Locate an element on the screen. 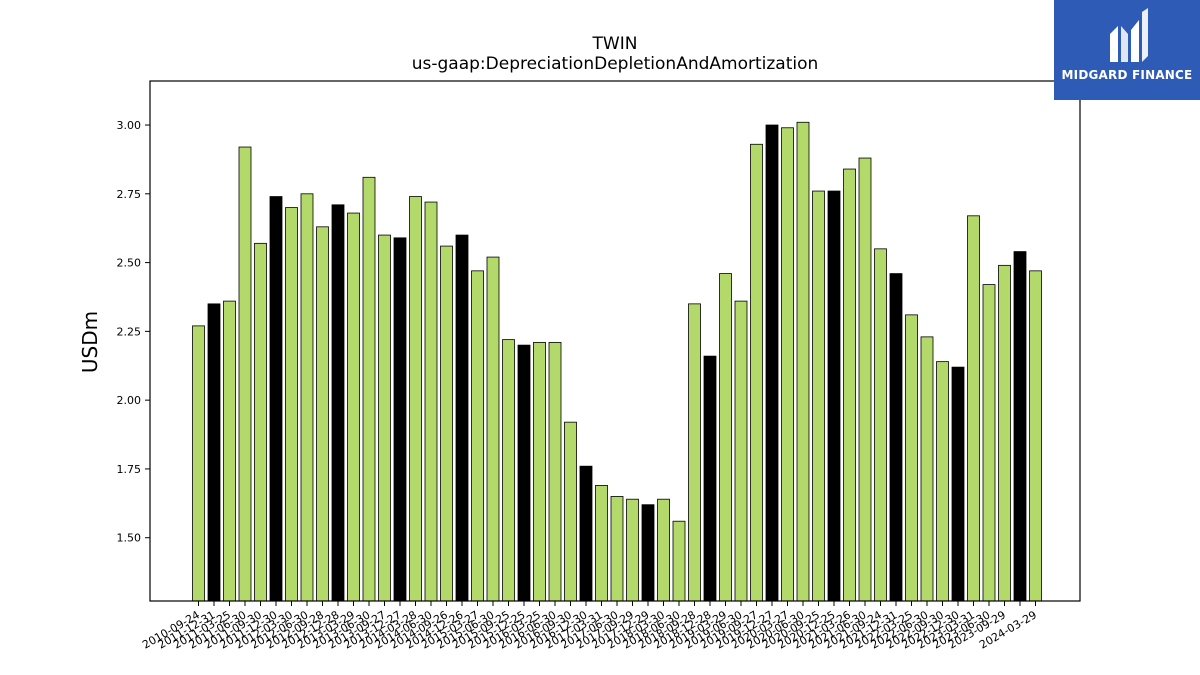 This screenshot has width=1200, height=675. y-axis-label: USDm is located at coordinates (90, 342).